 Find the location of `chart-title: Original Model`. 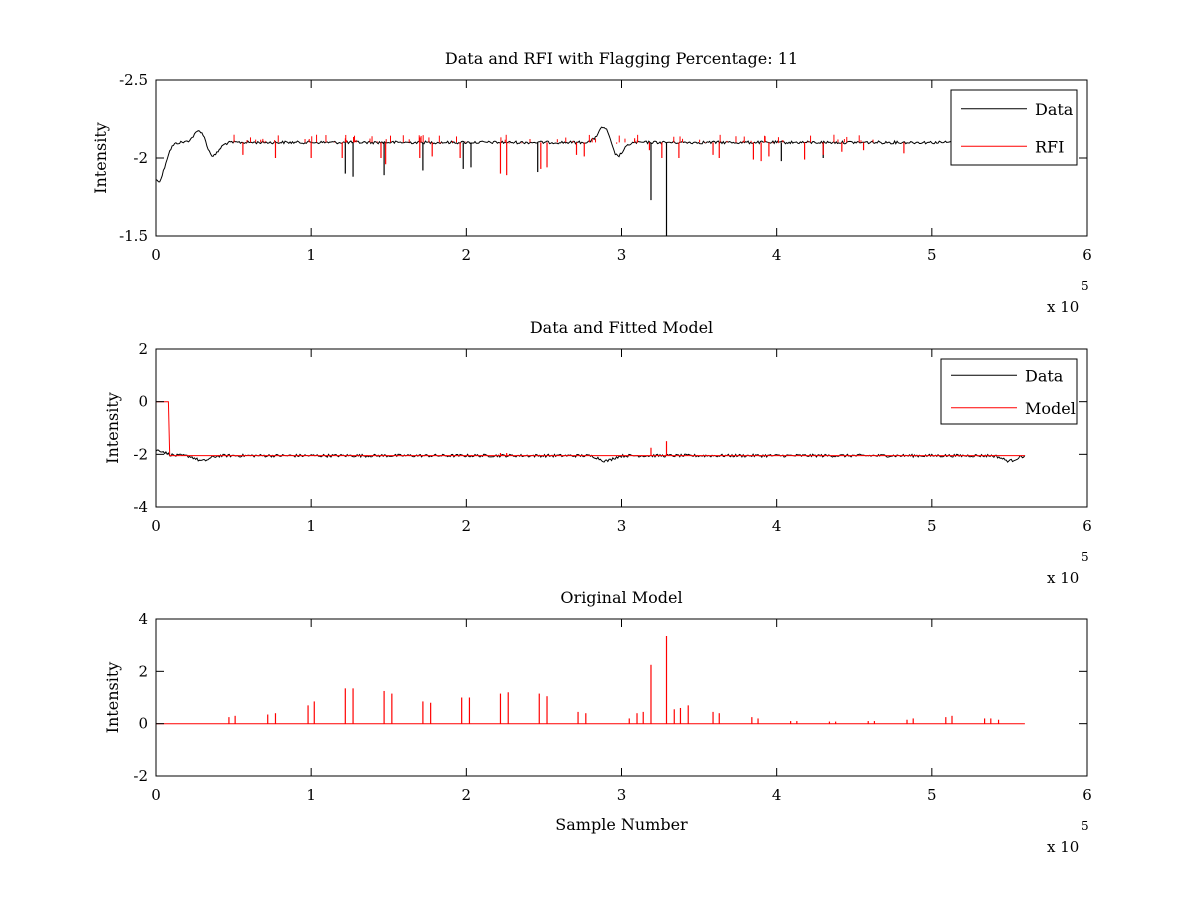

chart-title: Original Model is located at coordinates (621, 597).